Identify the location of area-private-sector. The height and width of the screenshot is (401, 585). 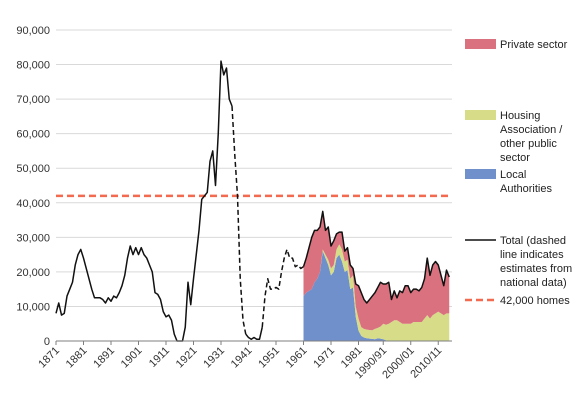
(376, 271).